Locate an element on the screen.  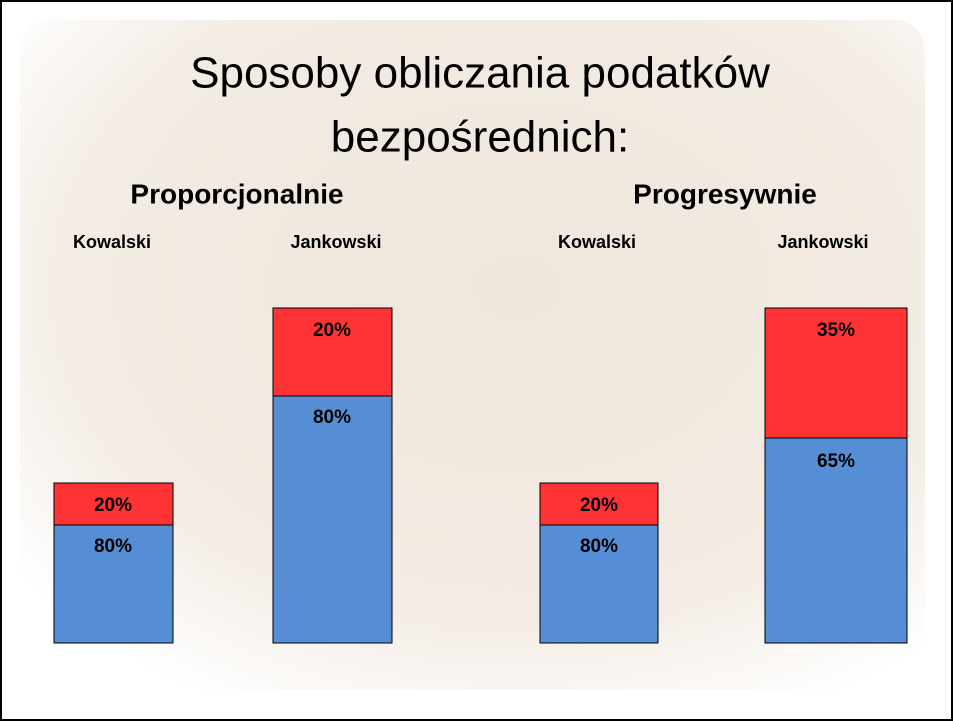
group-heading: Proporcjonalnie is located at coordinates (236, 193).